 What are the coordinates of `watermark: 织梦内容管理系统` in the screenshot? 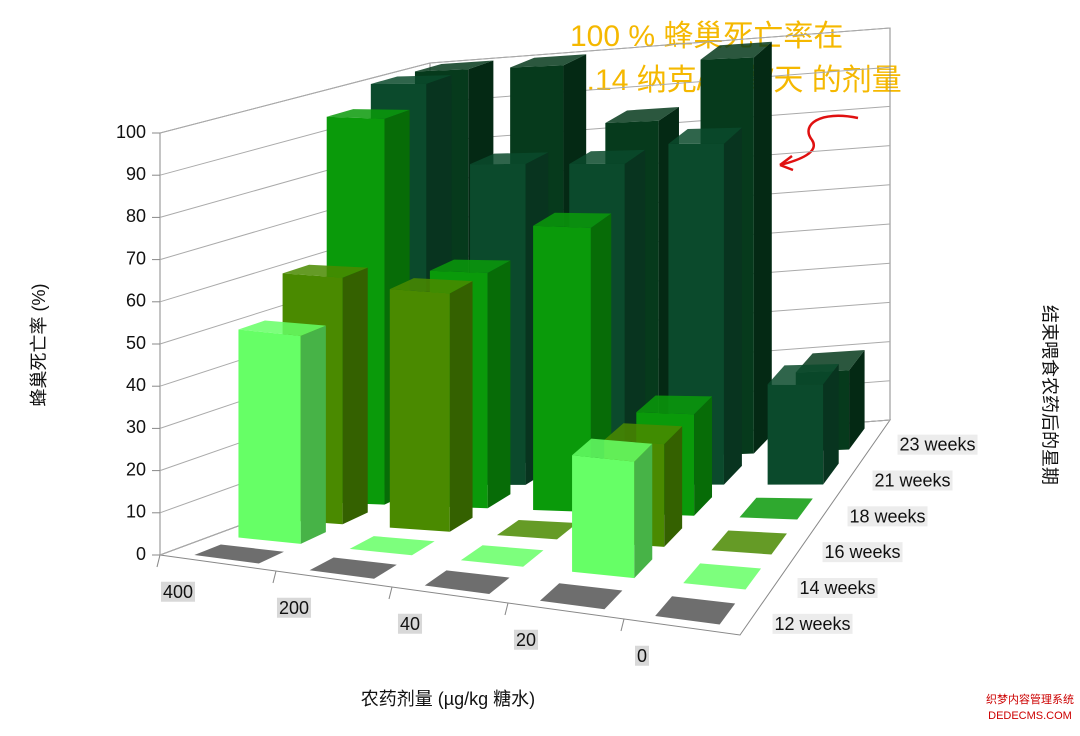 It's located at (1030, 699).